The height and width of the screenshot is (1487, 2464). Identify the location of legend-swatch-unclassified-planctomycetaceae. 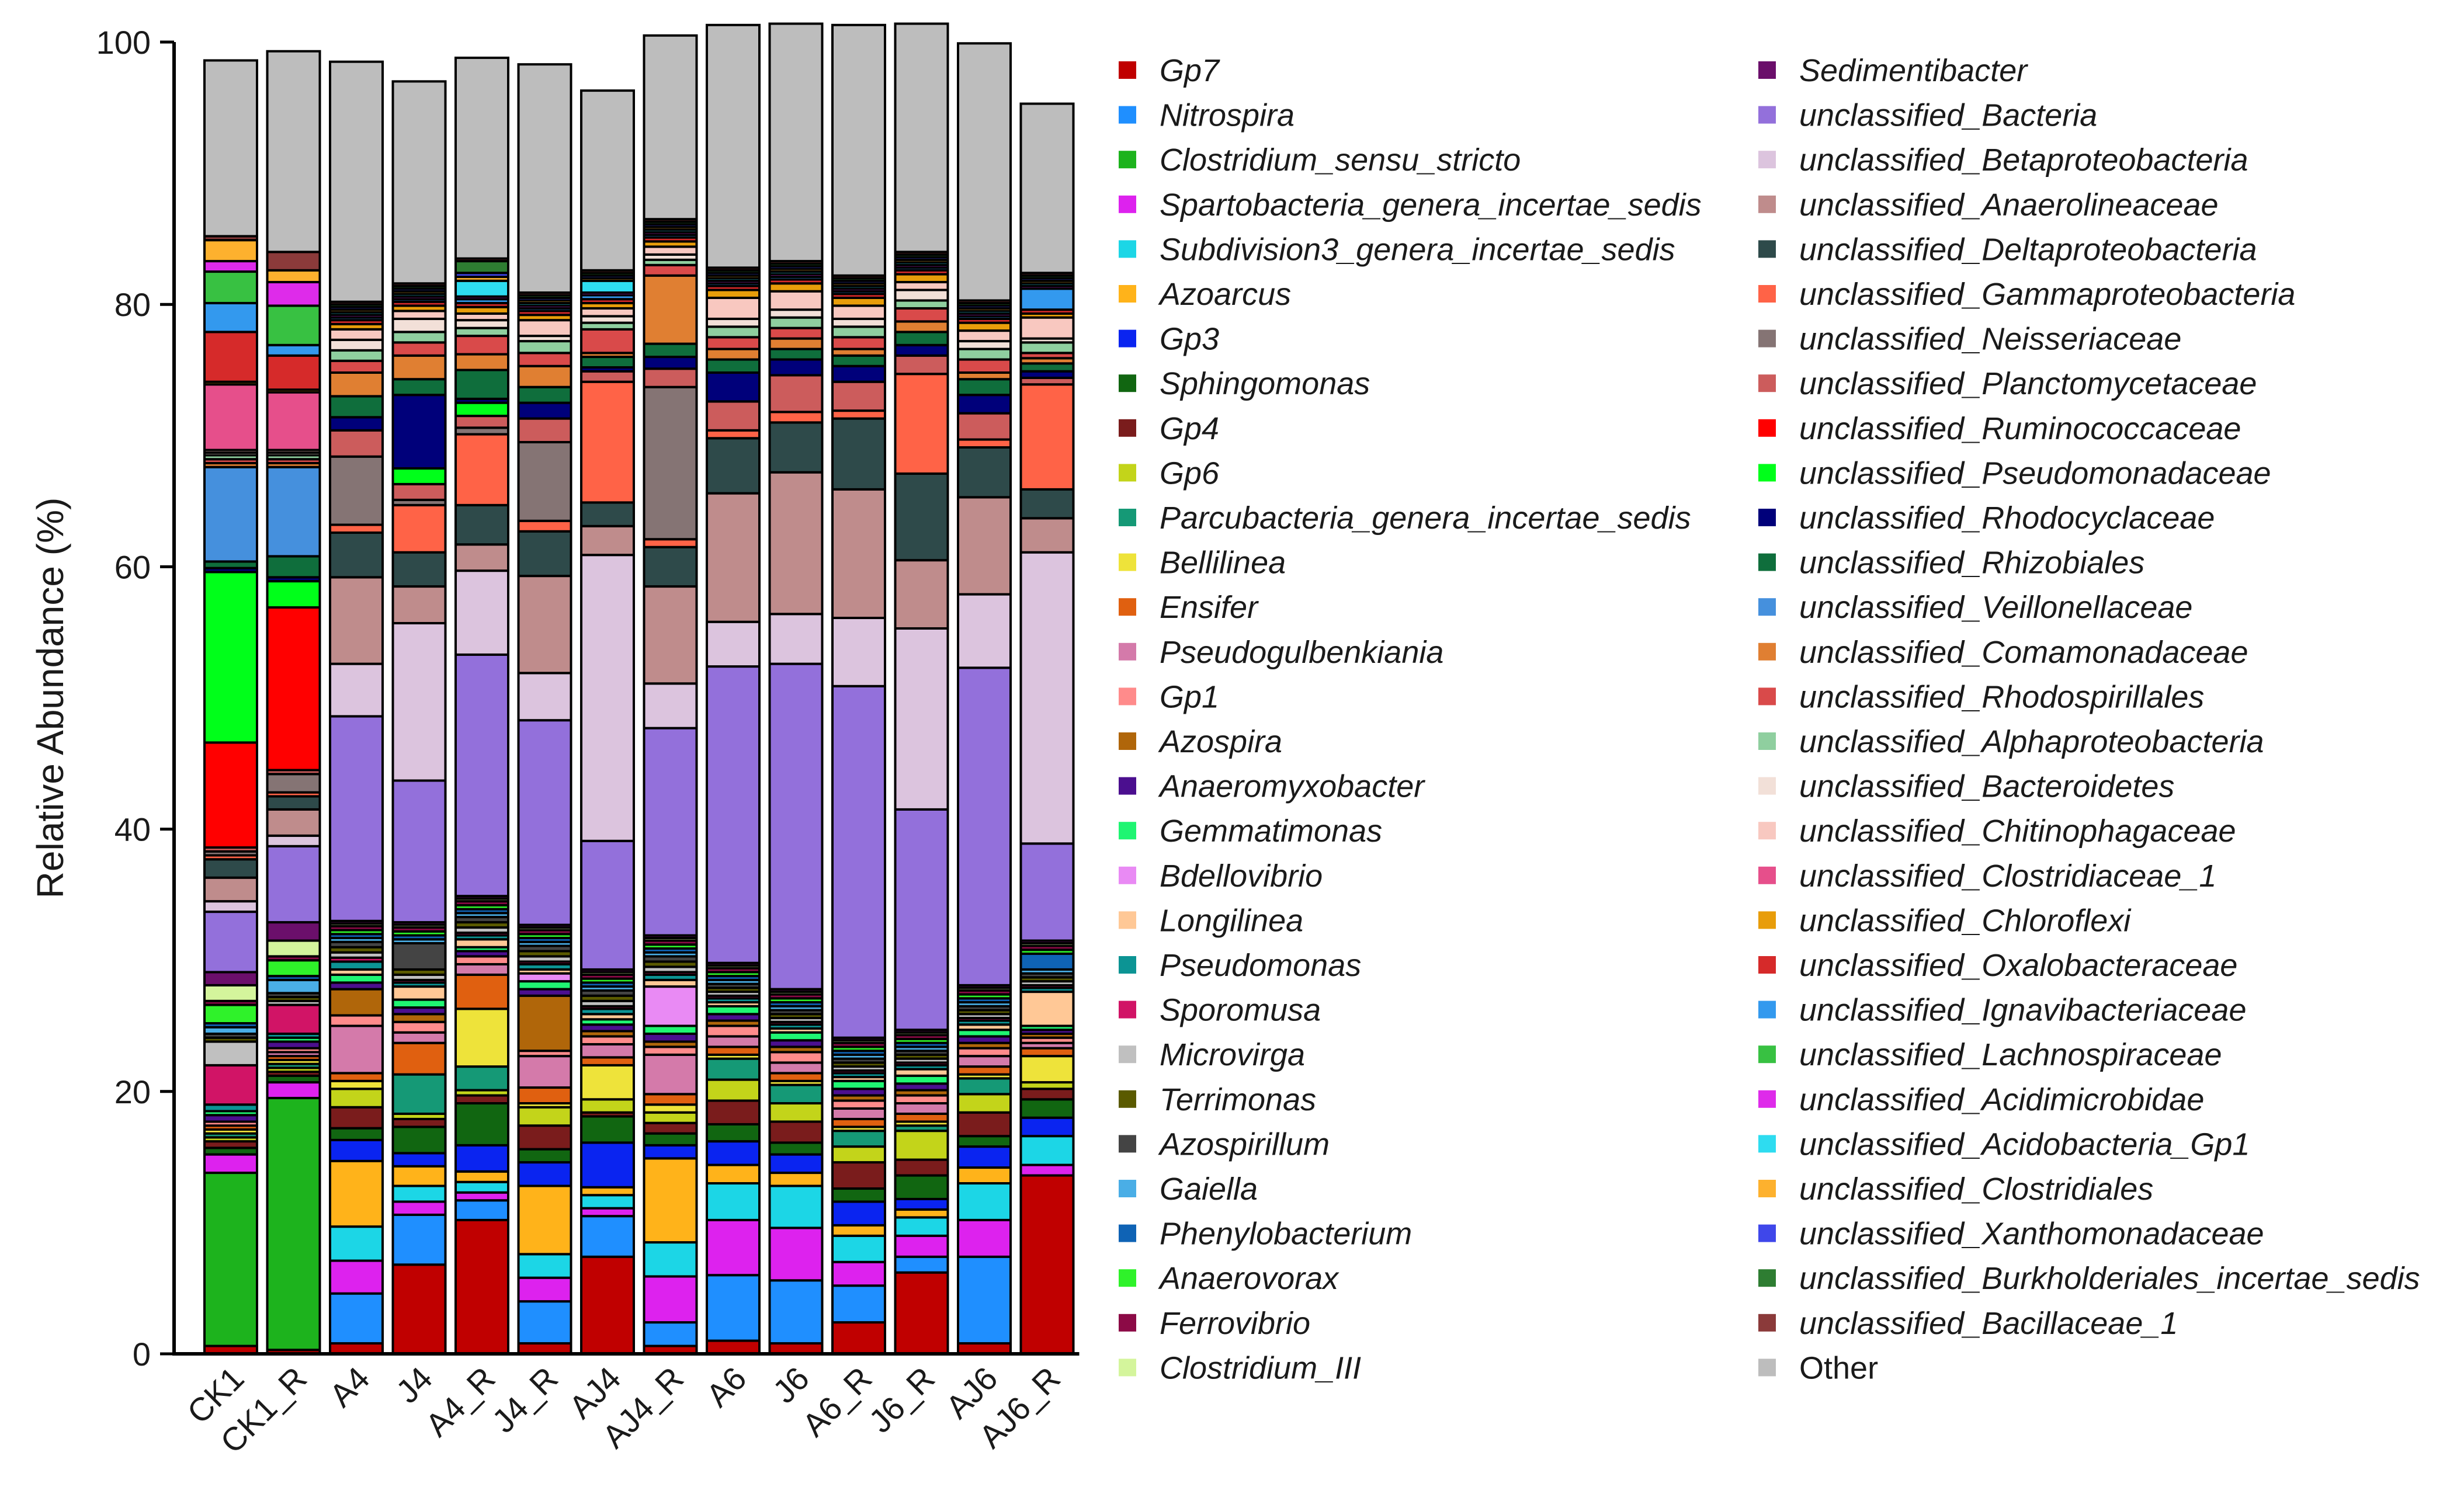
(1767, 383).